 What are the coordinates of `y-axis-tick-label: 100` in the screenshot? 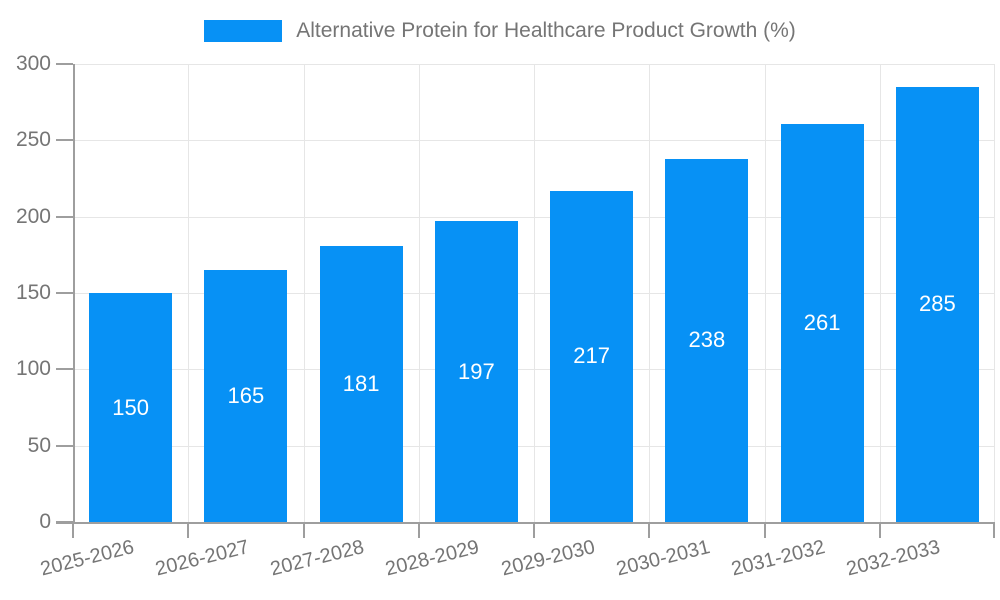 It's located at (33, 369).